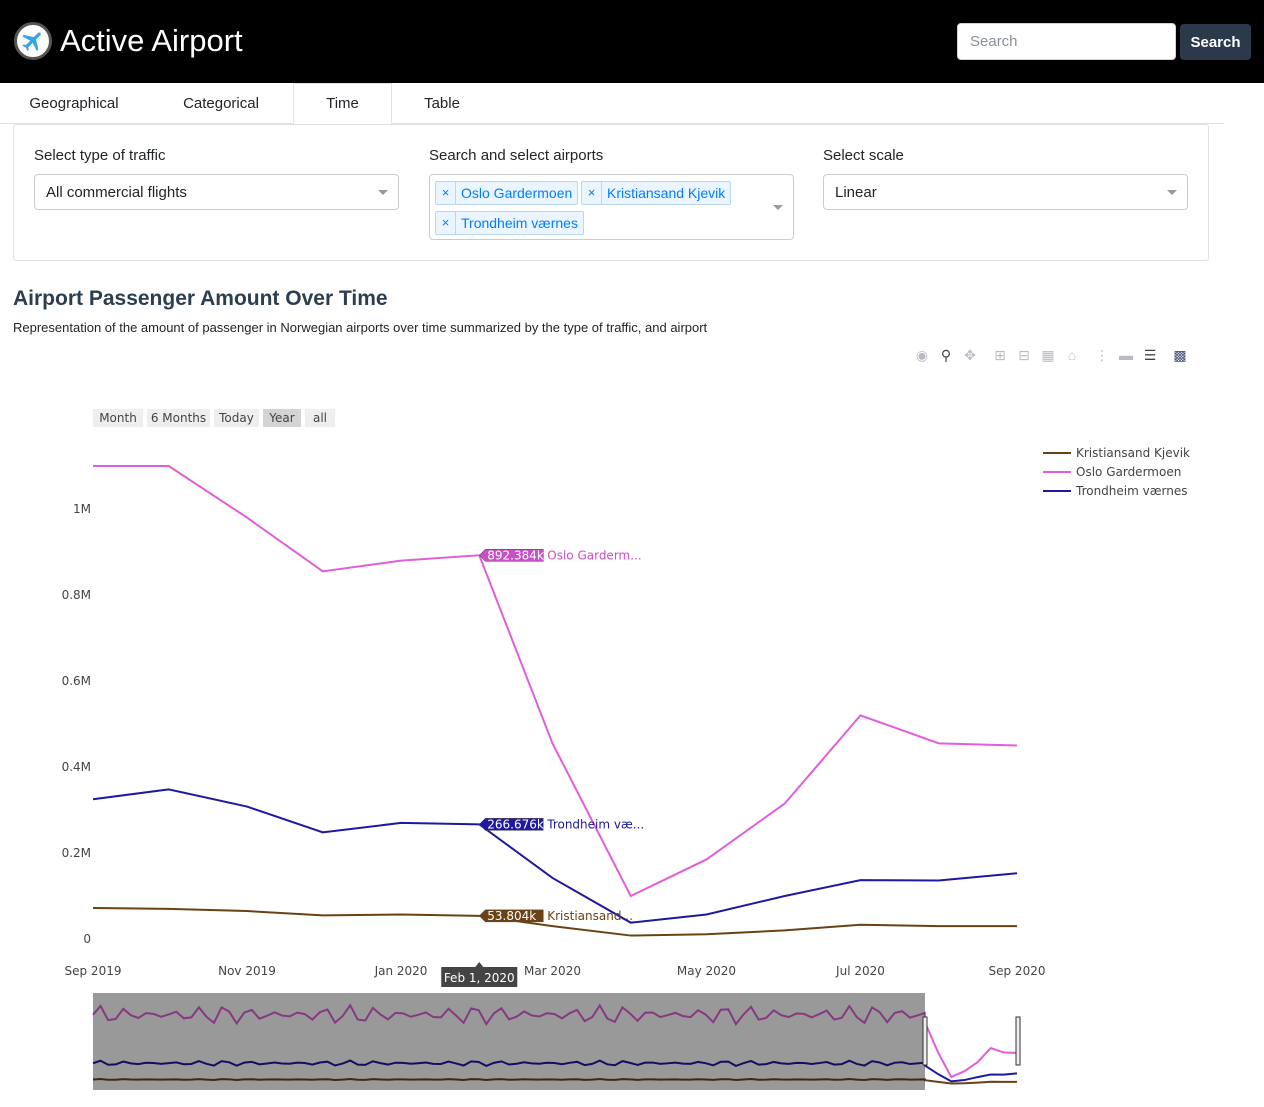 This screenshot has height=1107, width=1264. What do you see at coordinates (1072, 355) in the screenshot?
I see `reset-axes-icon: ⌂` at bounding box center [1072, 355].